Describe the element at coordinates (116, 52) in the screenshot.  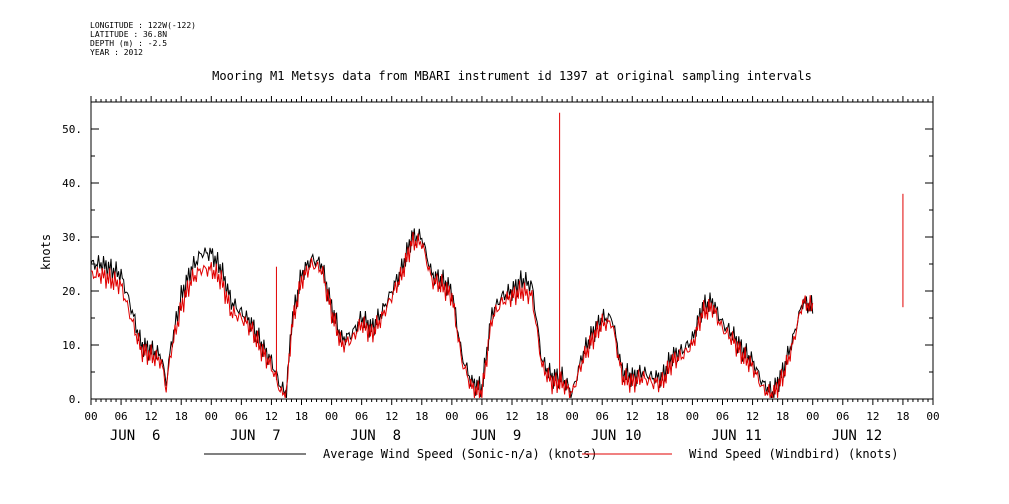
I see `year-text: YEAR : 2012` at that location.